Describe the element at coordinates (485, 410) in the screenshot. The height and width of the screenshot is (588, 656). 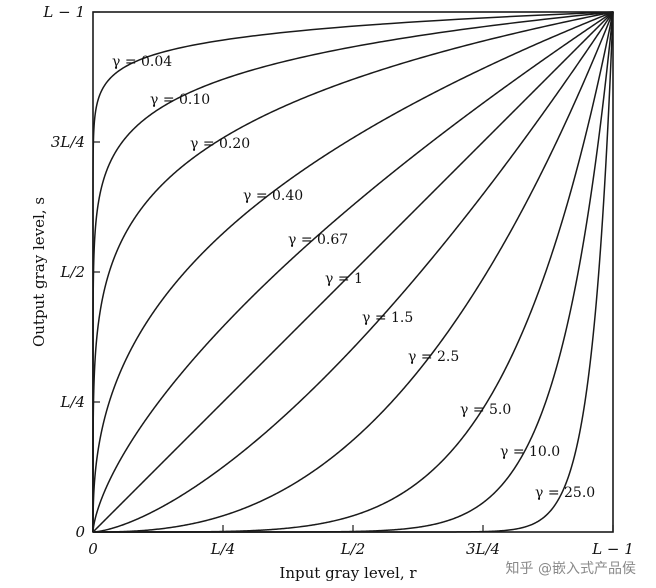
I see `curve-label: γ = 5.0` at that location.